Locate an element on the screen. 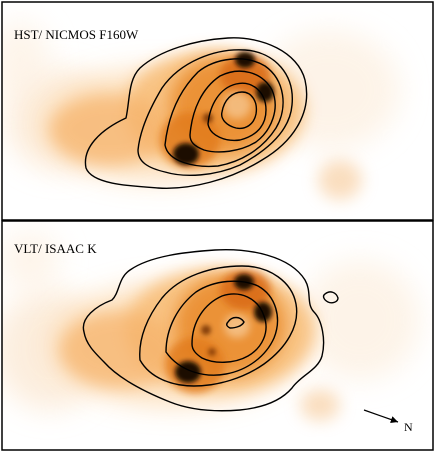 The height and width of the screenshot is (453, 436). compass: N is located at coordinates (388, 421).